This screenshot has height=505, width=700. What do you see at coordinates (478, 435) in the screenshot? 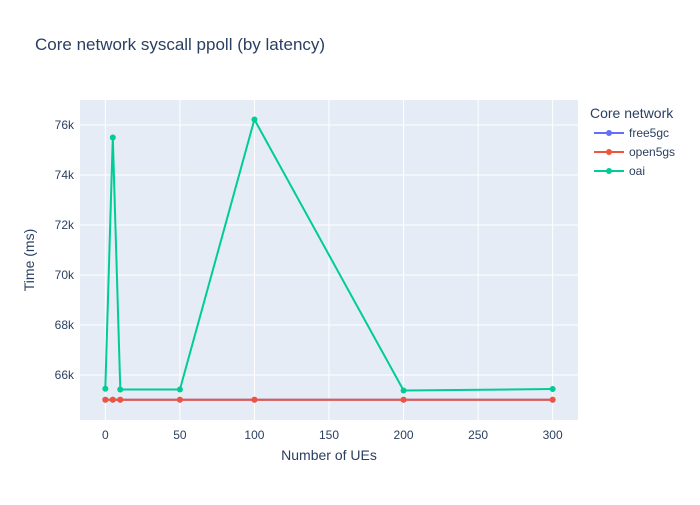
I see `x-tick-label: 250` at bounding box center [478, 435].